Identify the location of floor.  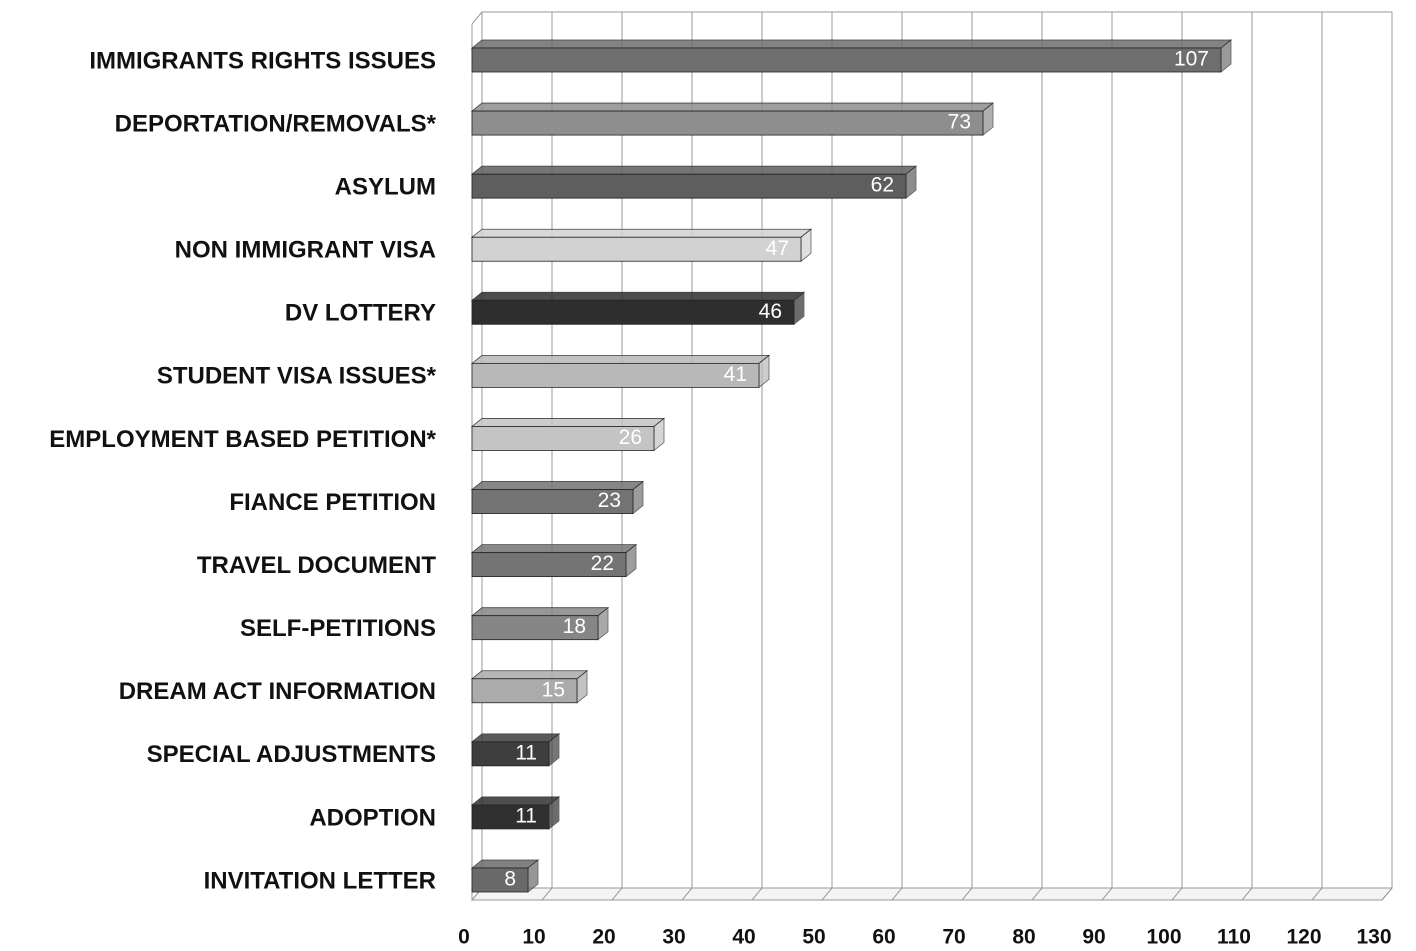
(932, 894).